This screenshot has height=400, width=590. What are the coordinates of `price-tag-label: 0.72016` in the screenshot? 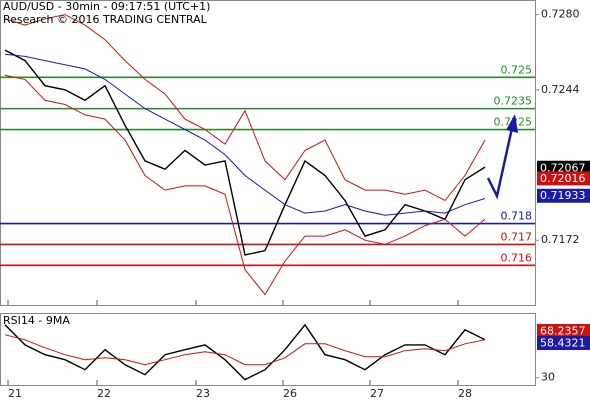 It's located at (563, 178).